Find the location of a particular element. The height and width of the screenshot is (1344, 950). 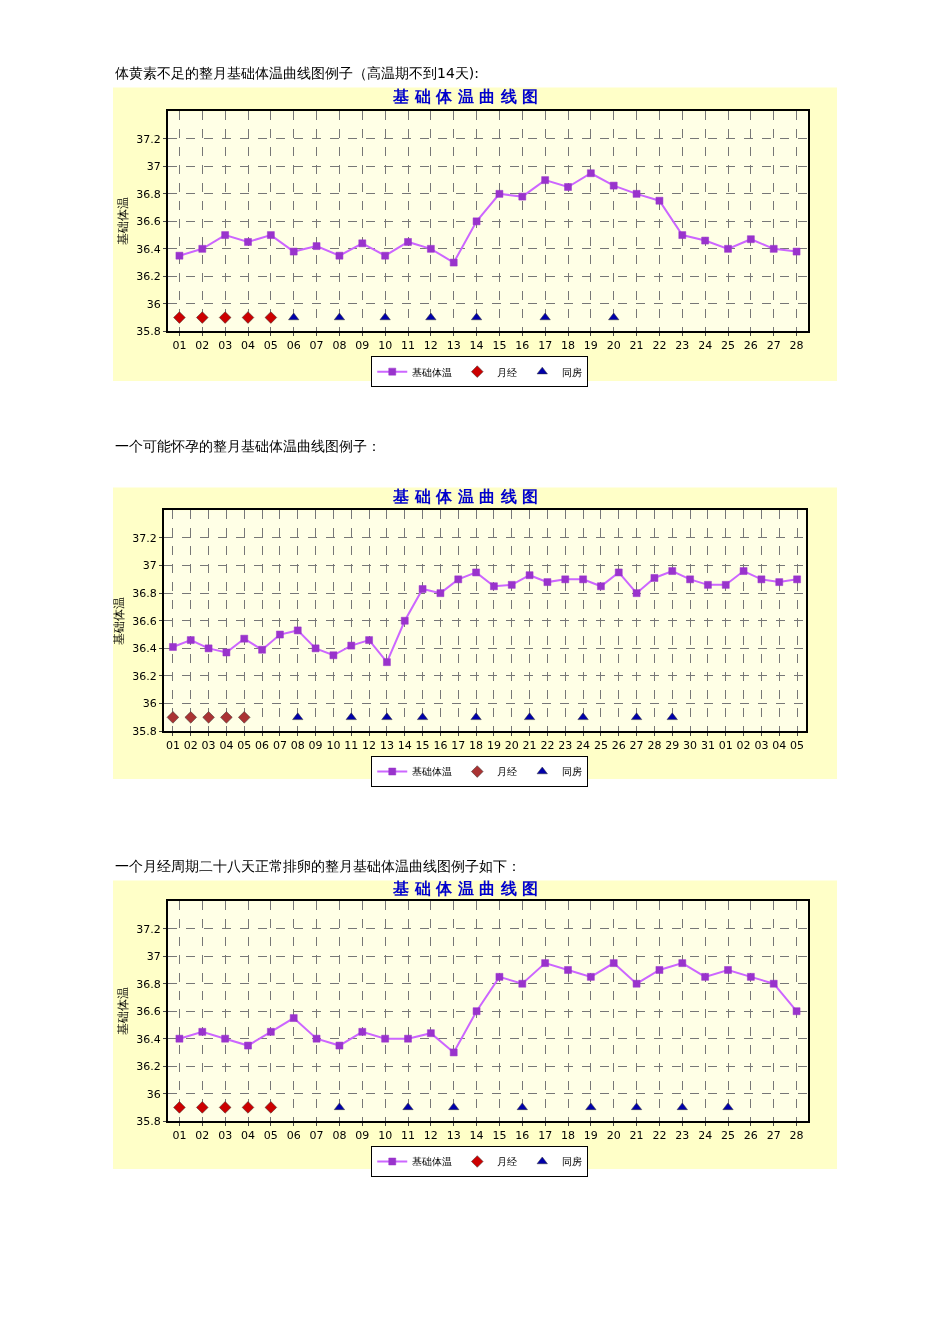

x-tick-label: 31 is located at coordinates (707, 746).